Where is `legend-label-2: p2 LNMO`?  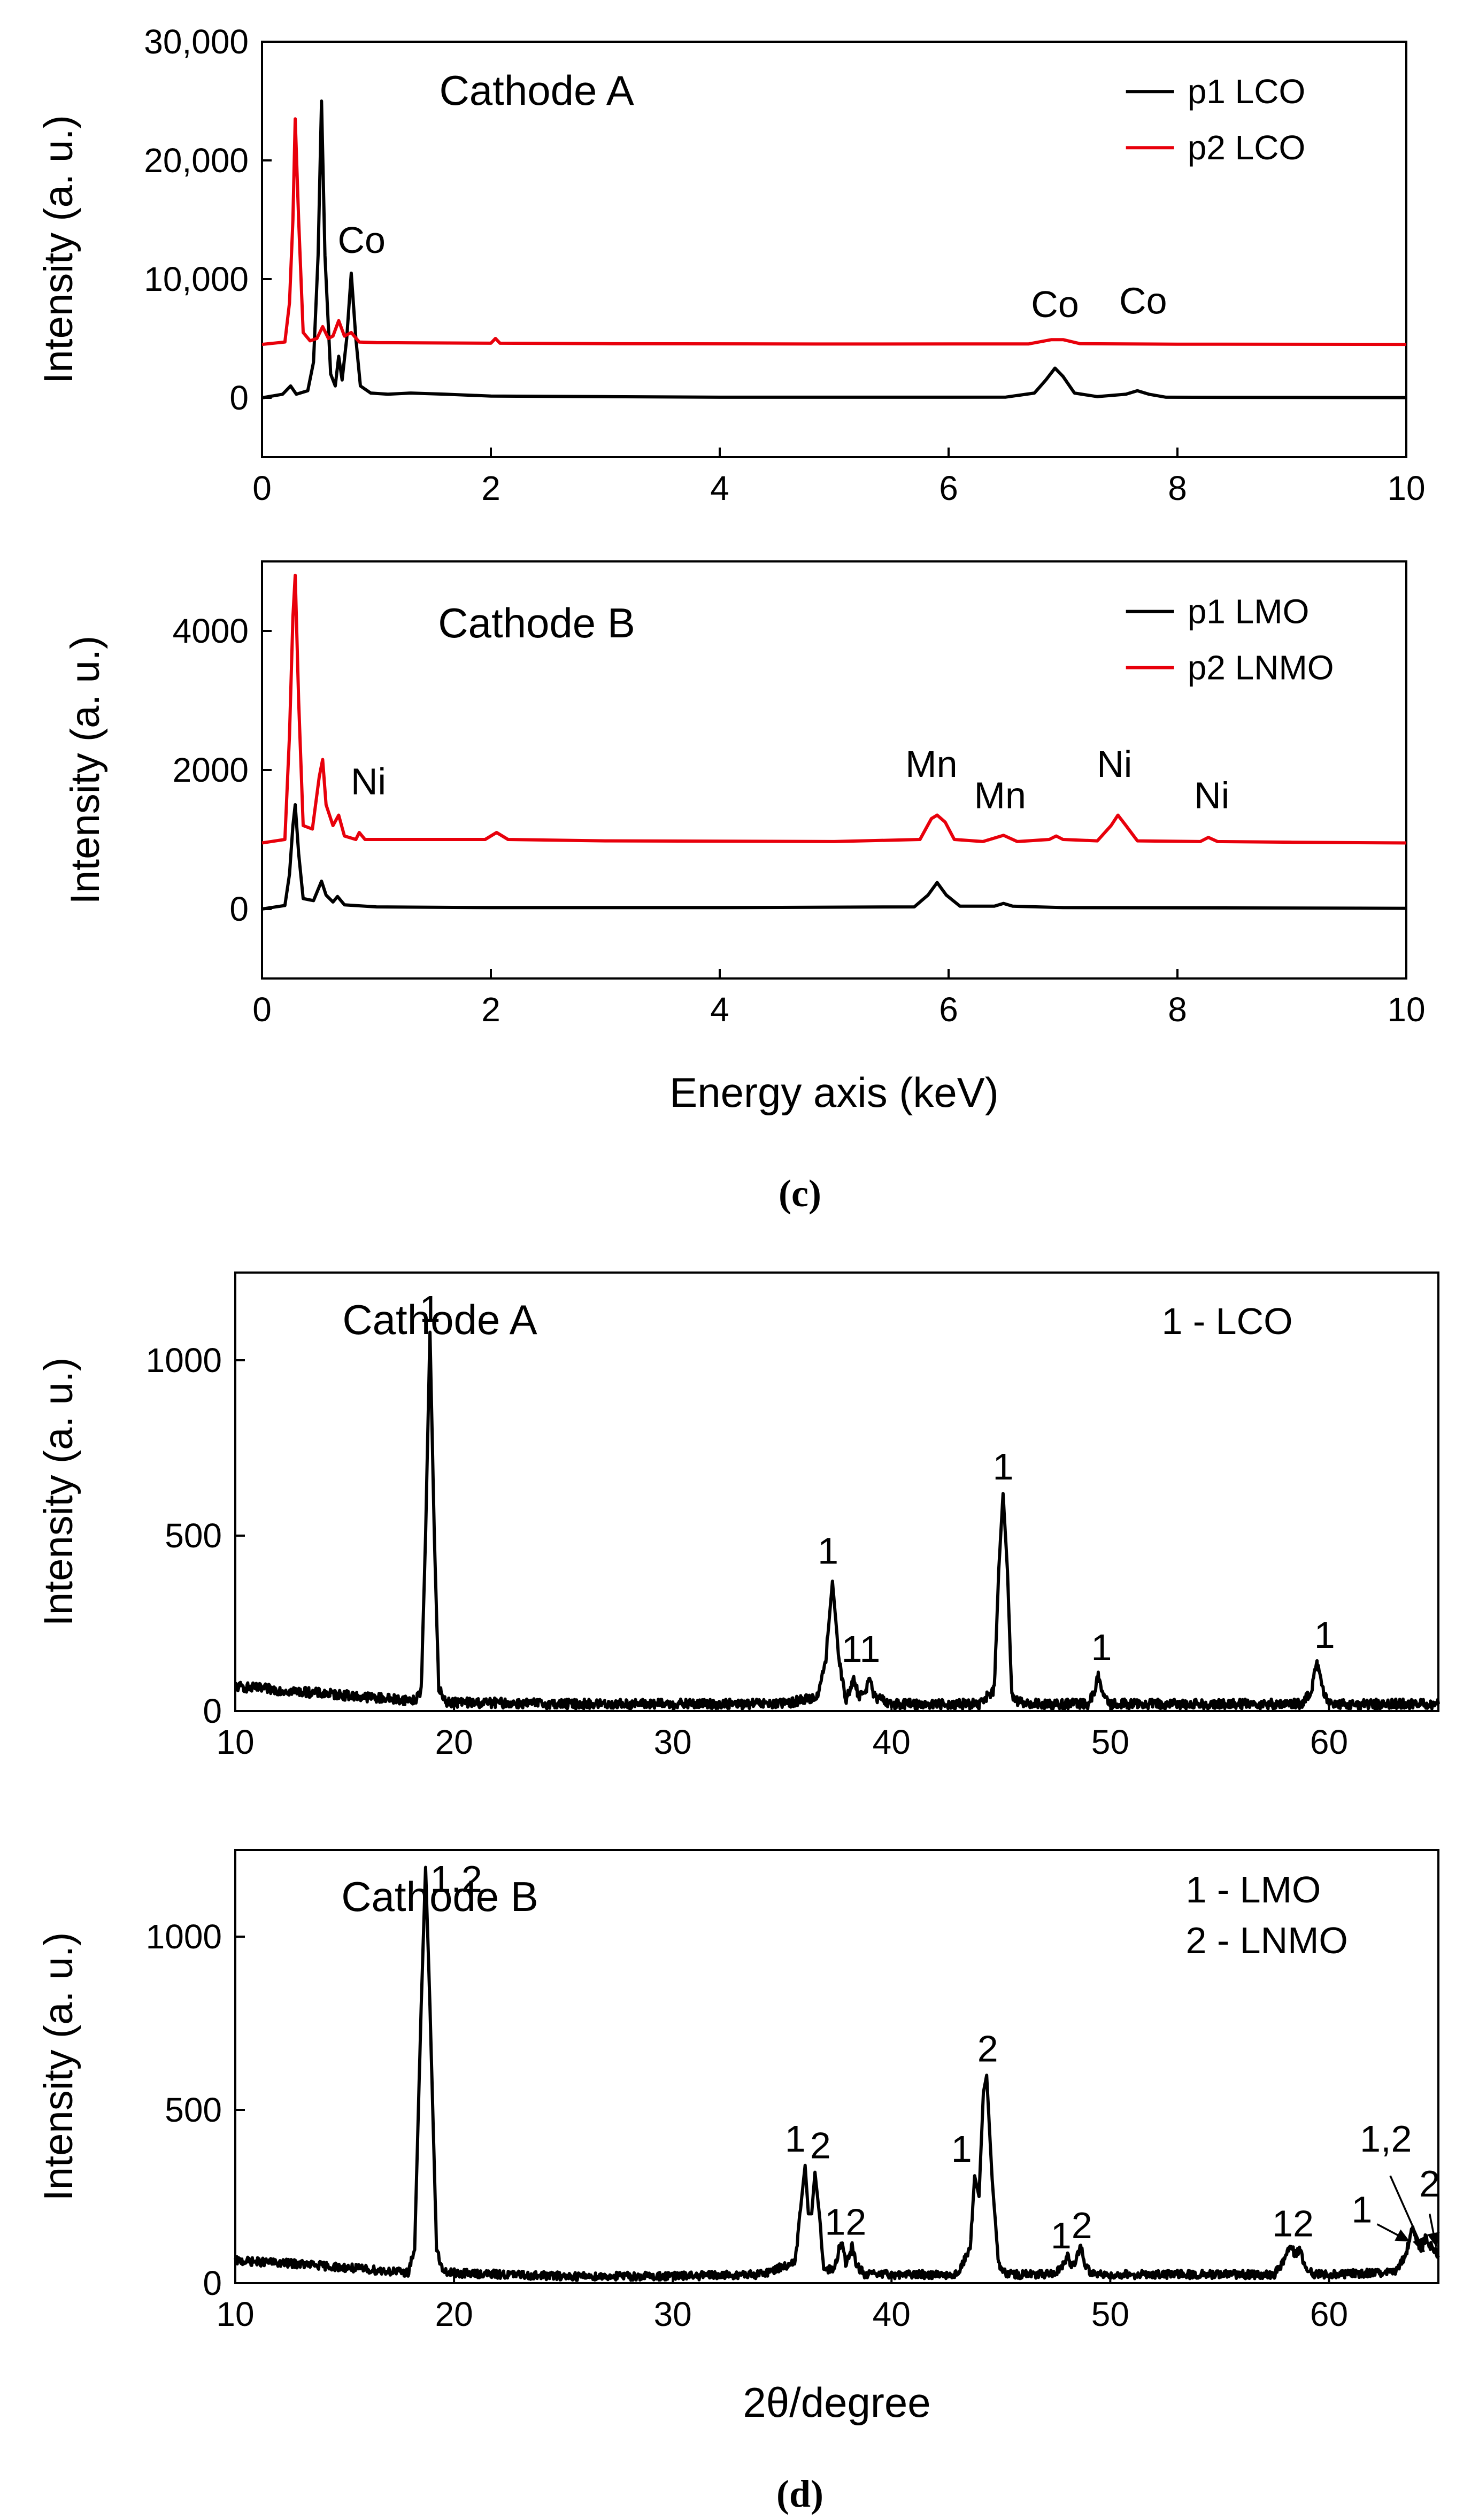
legend-label-2: p2 LNMO is located at coordinates (1261, 668).